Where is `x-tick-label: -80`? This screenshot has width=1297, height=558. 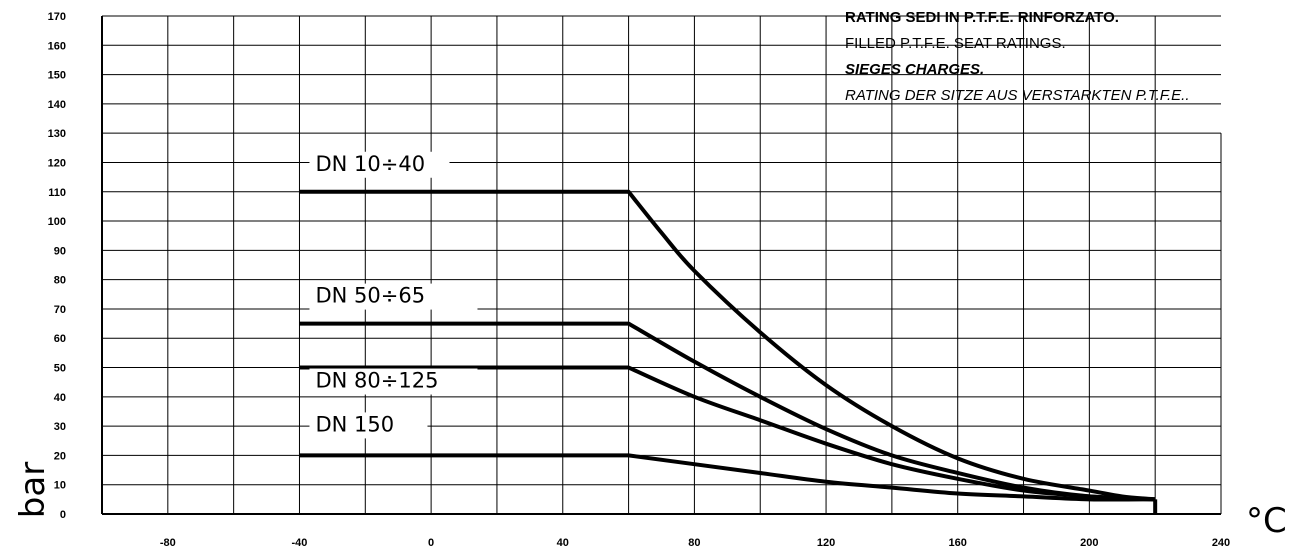
x-tick-label: -80 is located at coordinates (168, 543).